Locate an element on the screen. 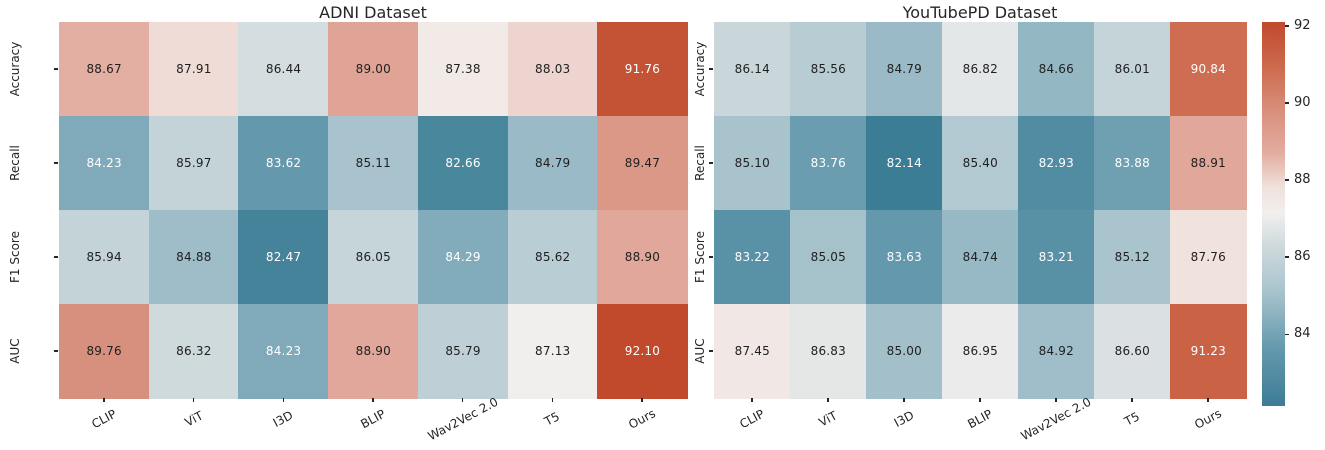 The height and width of the screenshot is (450, 1325). heatmap-cell: 85.11 is located at coordinates (373, 163).